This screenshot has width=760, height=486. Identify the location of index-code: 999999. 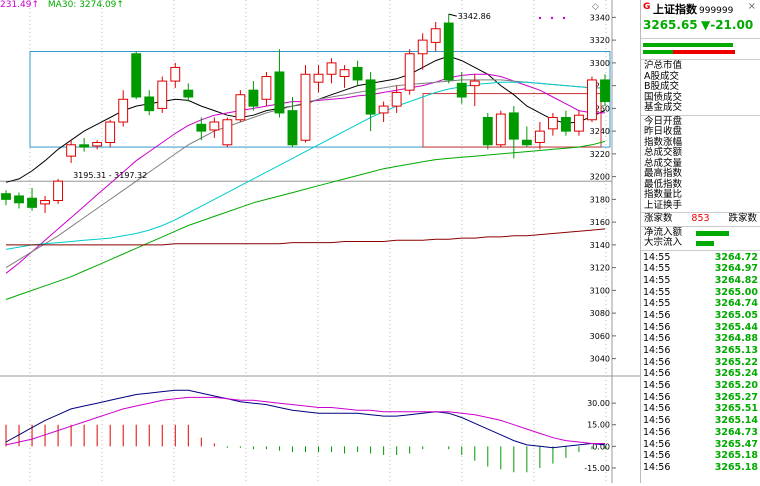
(716, 11).